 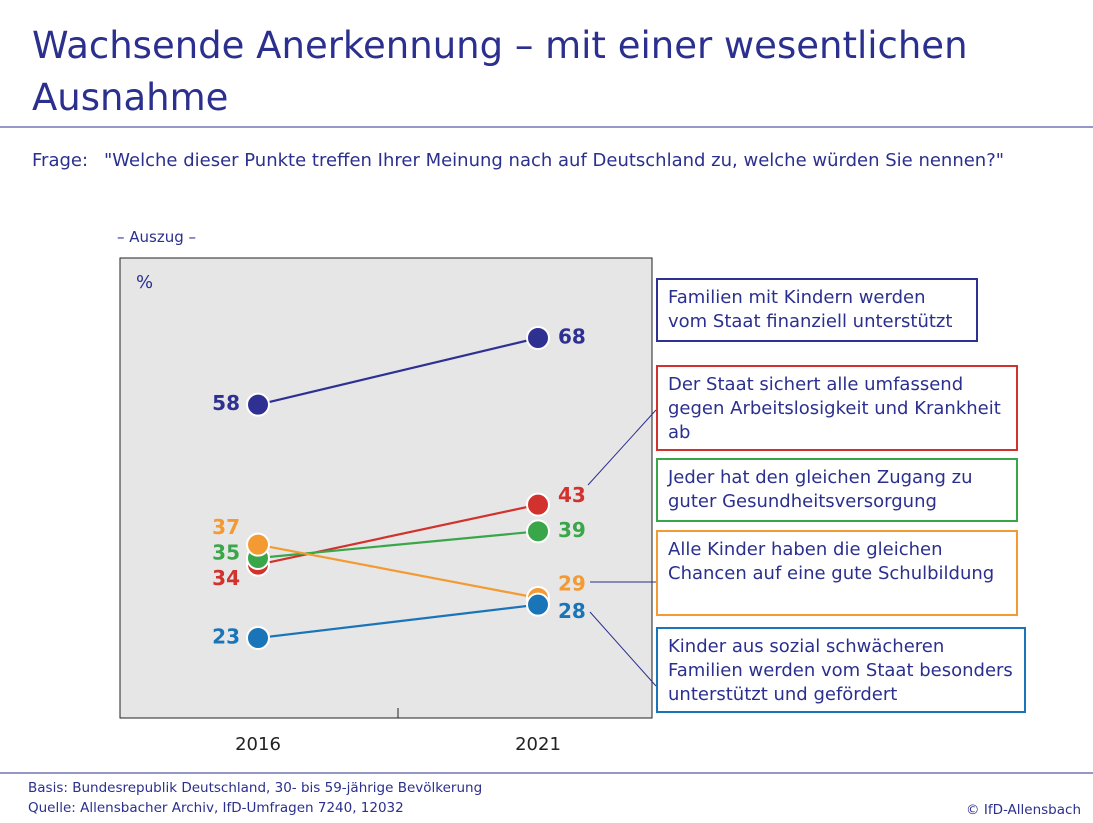 What do you see at coordinates (144, 282) in the screenshot?
I see `y-axis-label: %` at bounding box center [144, 282].